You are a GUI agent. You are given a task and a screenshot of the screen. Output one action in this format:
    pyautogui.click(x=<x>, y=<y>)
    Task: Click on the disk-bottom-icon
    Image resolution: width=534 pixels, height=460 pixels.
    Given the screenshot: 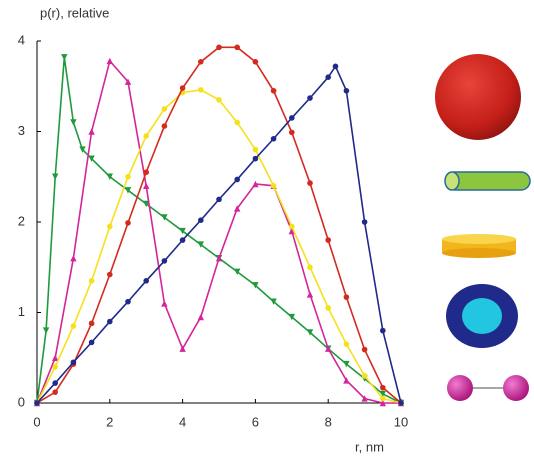 What is the action you would take?
    pyautogui.click(x=479, y=253)
    